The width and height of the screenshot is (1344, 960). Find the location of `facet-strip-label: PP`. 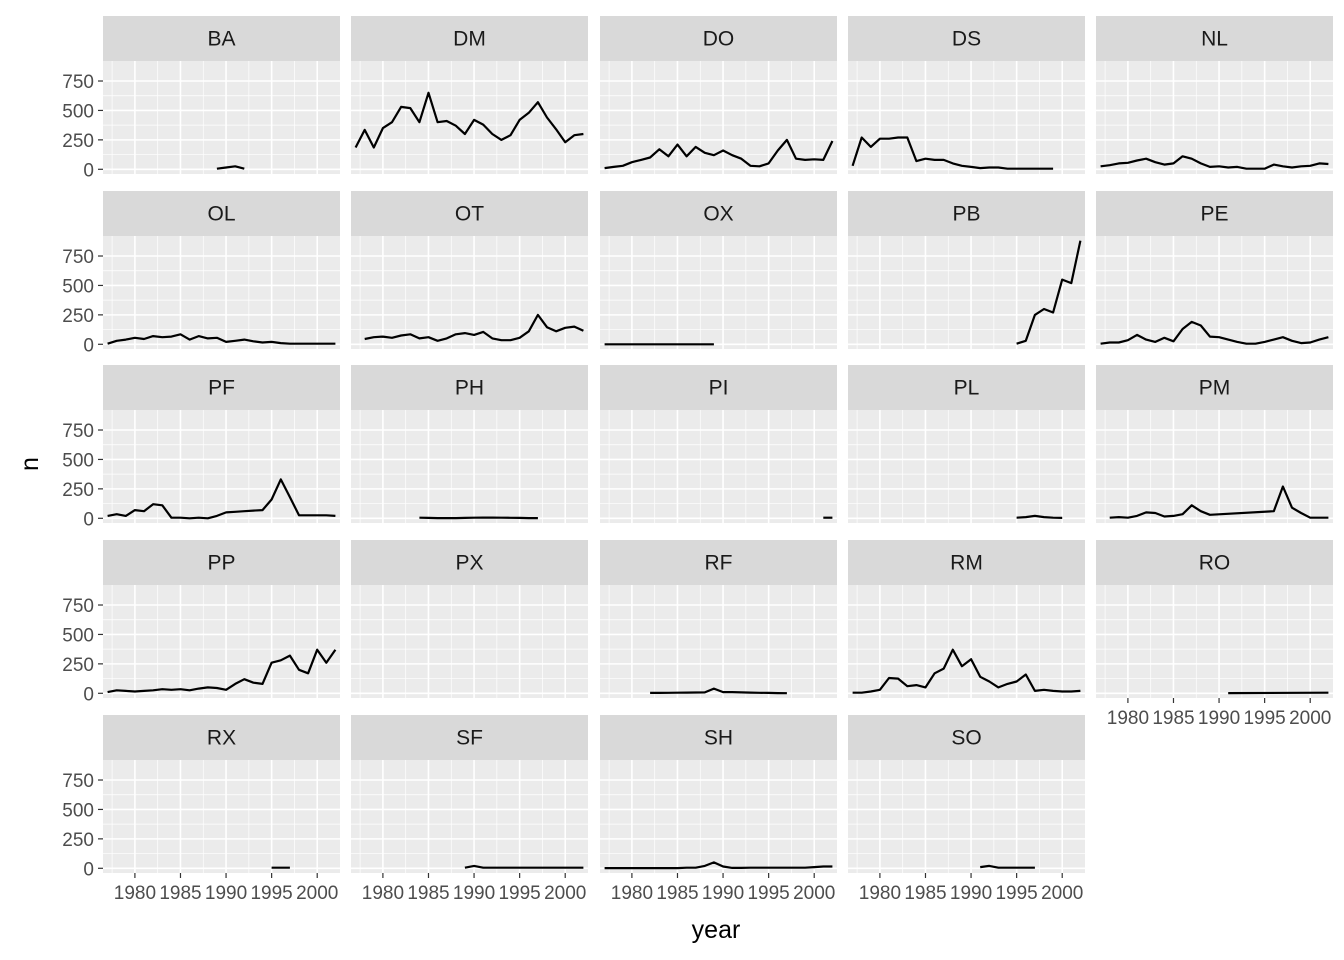

facet-strip-label: PP is located at coordinates (221, 563).